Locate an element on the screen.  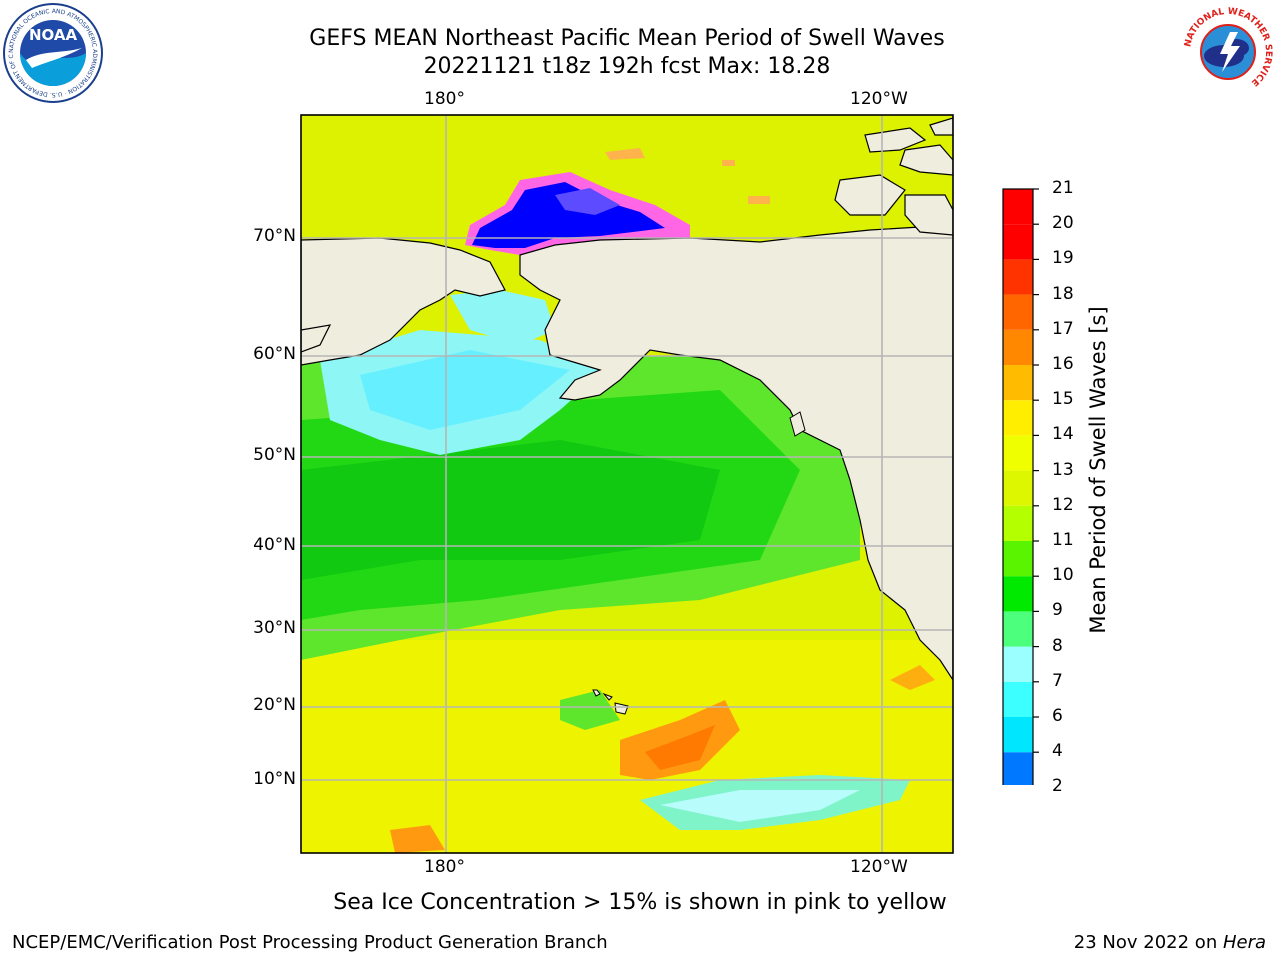
lat-label-10n: 10°N is located at coordinates (274, 779).